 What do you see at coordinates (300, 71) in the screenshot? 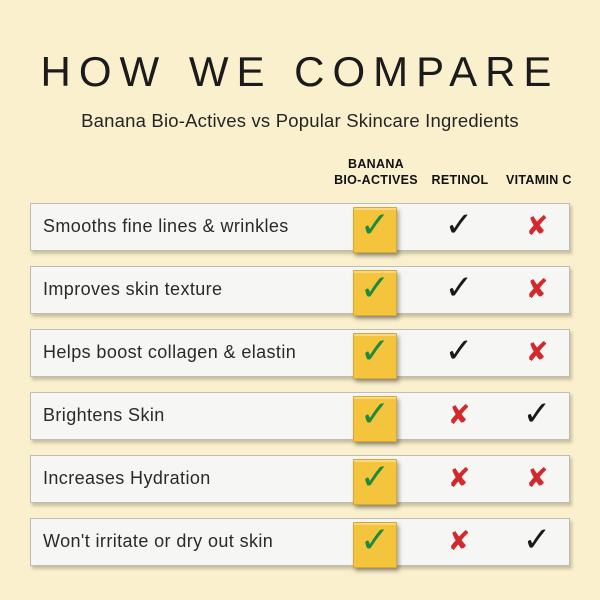
I see `page-title: HOW WE COMPARE` at bounding box center [300, 71].